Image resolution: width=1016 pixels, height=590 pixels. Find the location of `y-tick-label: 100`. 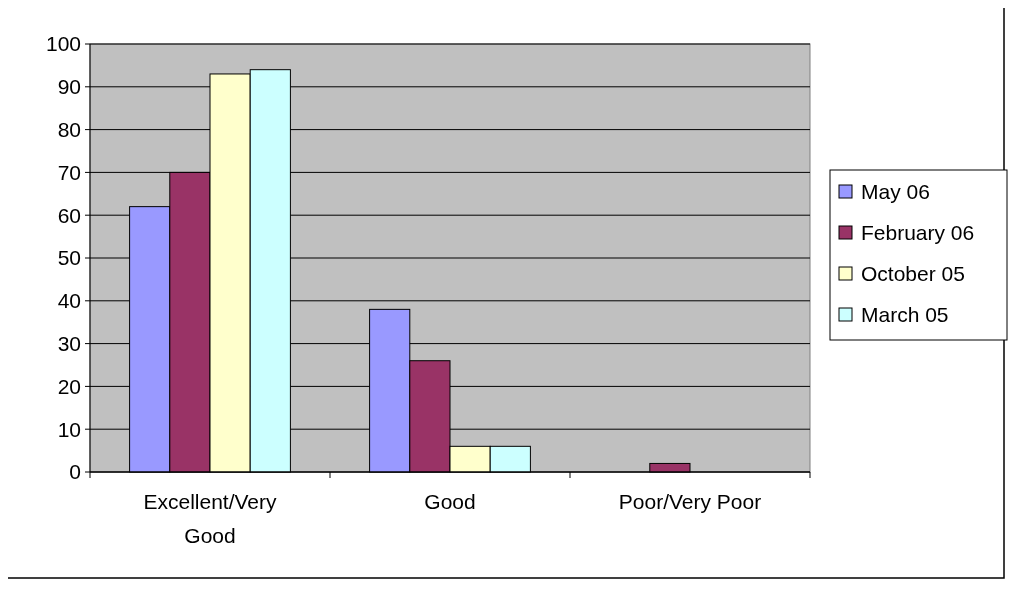

y-tick-label: 100 is located at coordinates (63, 44).